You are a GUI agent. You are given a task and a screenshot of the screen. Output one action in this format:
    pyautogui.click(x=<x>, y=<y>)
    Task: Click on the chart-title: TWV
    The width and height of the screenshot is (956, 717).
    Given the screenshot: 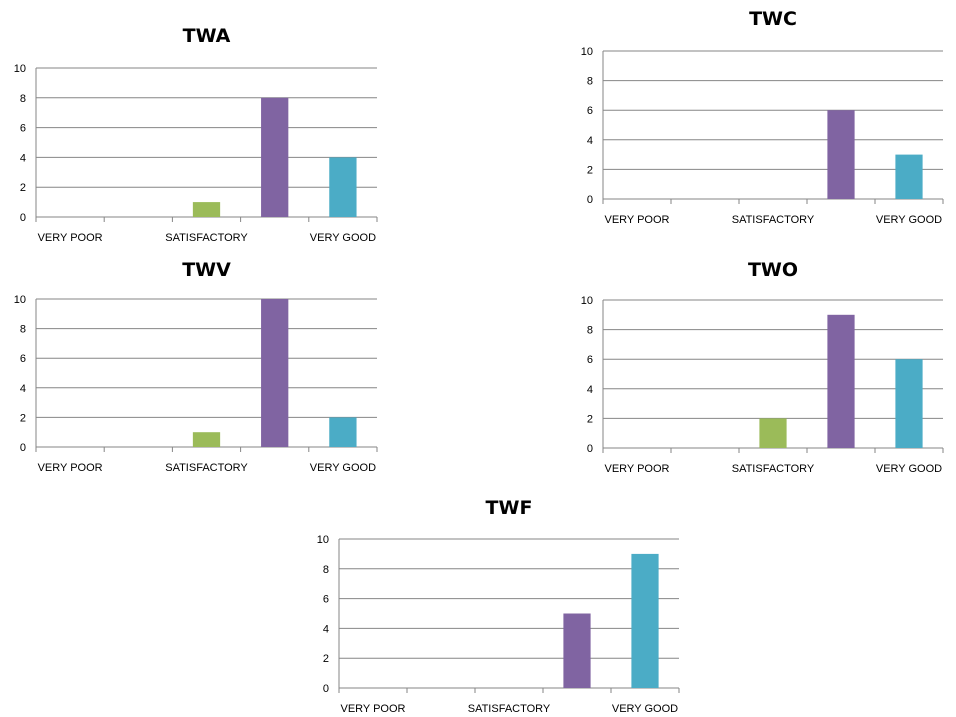 What is the action you would take?
    pyautogui.click(x=206, y=270)
    